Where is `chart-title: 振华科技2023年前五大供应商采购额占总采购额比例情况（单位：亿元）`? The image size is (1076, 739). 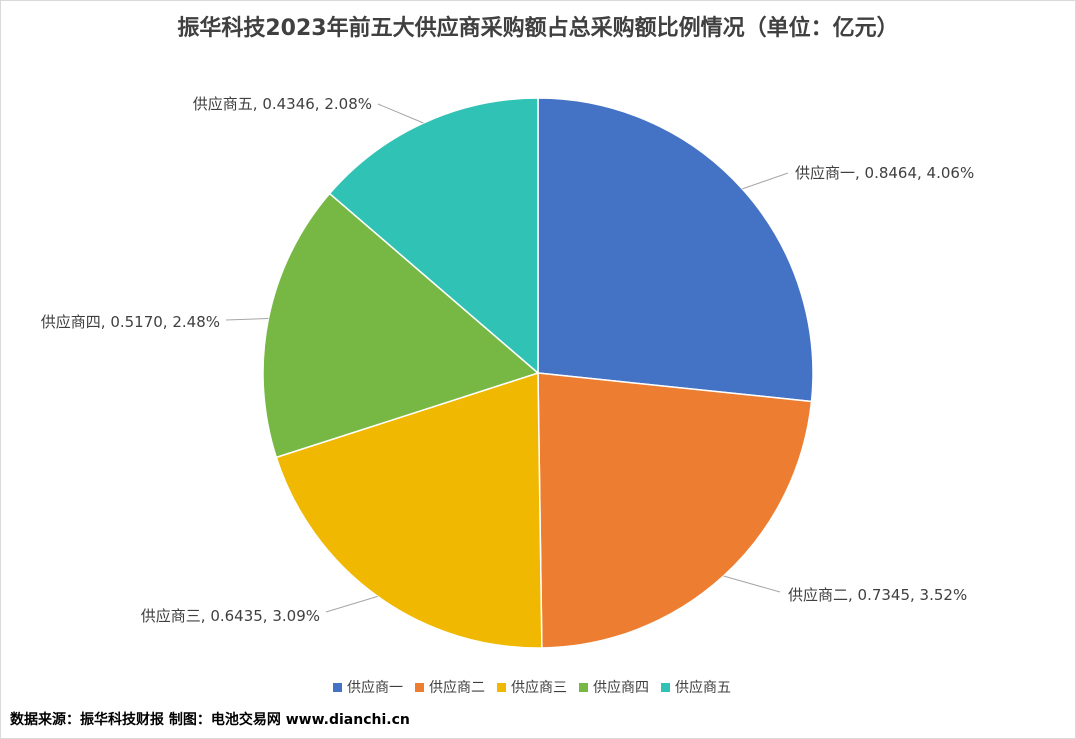
chart-title: 振华科技2023年前五大供应商采购额占总采购额比例情况（单位：亿元） is located at coordinates (538, 28).